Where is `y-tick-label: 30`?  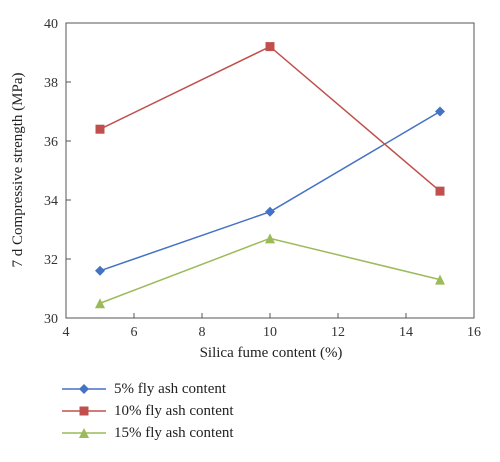 y-tick-label: 30 is located at coordinates (51, 319).